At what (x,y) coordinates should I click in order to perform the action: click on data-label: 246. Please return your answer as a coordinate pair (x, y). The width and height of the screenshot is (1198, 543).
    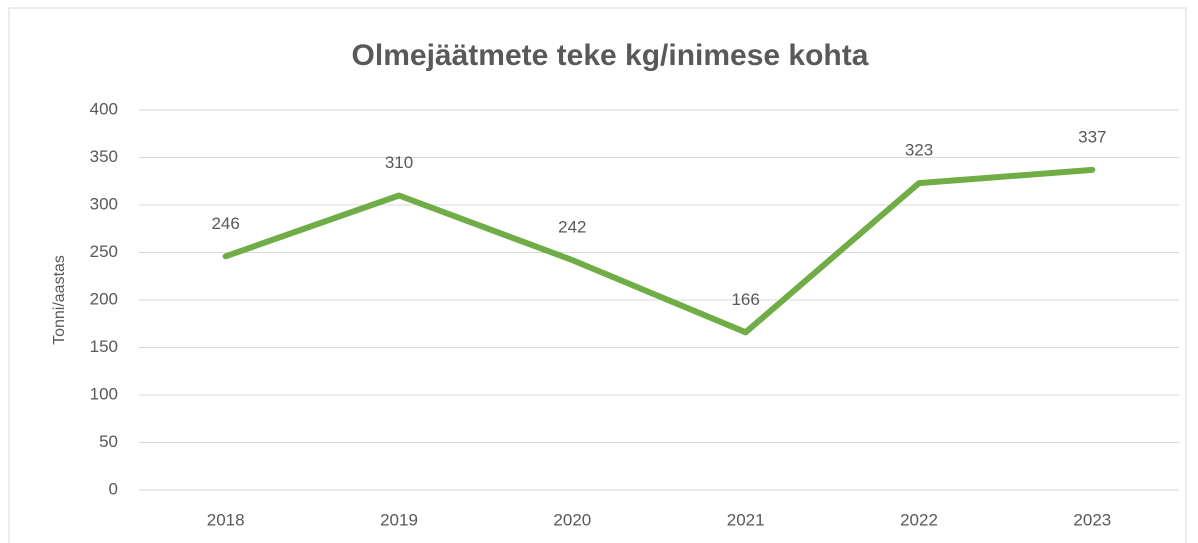
    Looking at the image, I should click on (225, 223).